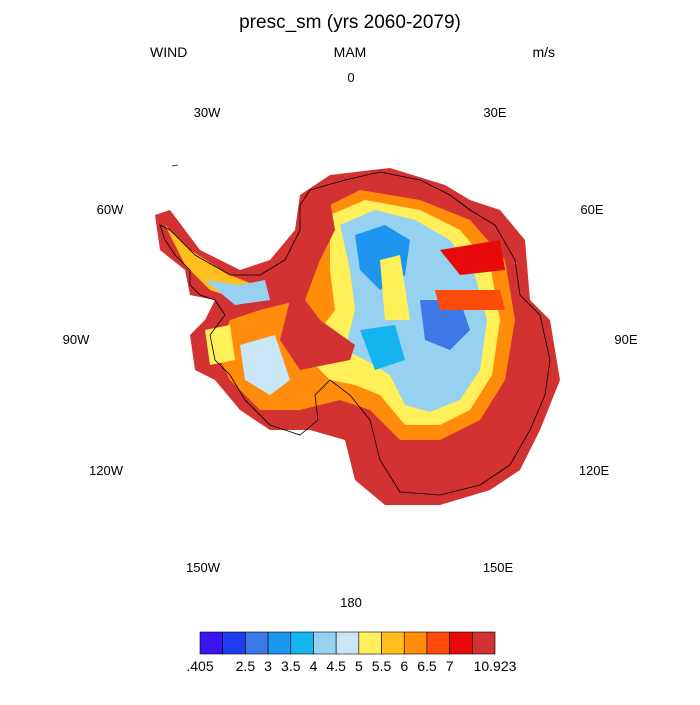 The width and height of the screenshot is (700, 705). What do you see at coordinates (351, 602) in the screenshot?
I see `lon-label: 180` at bounding box center [351, 602].